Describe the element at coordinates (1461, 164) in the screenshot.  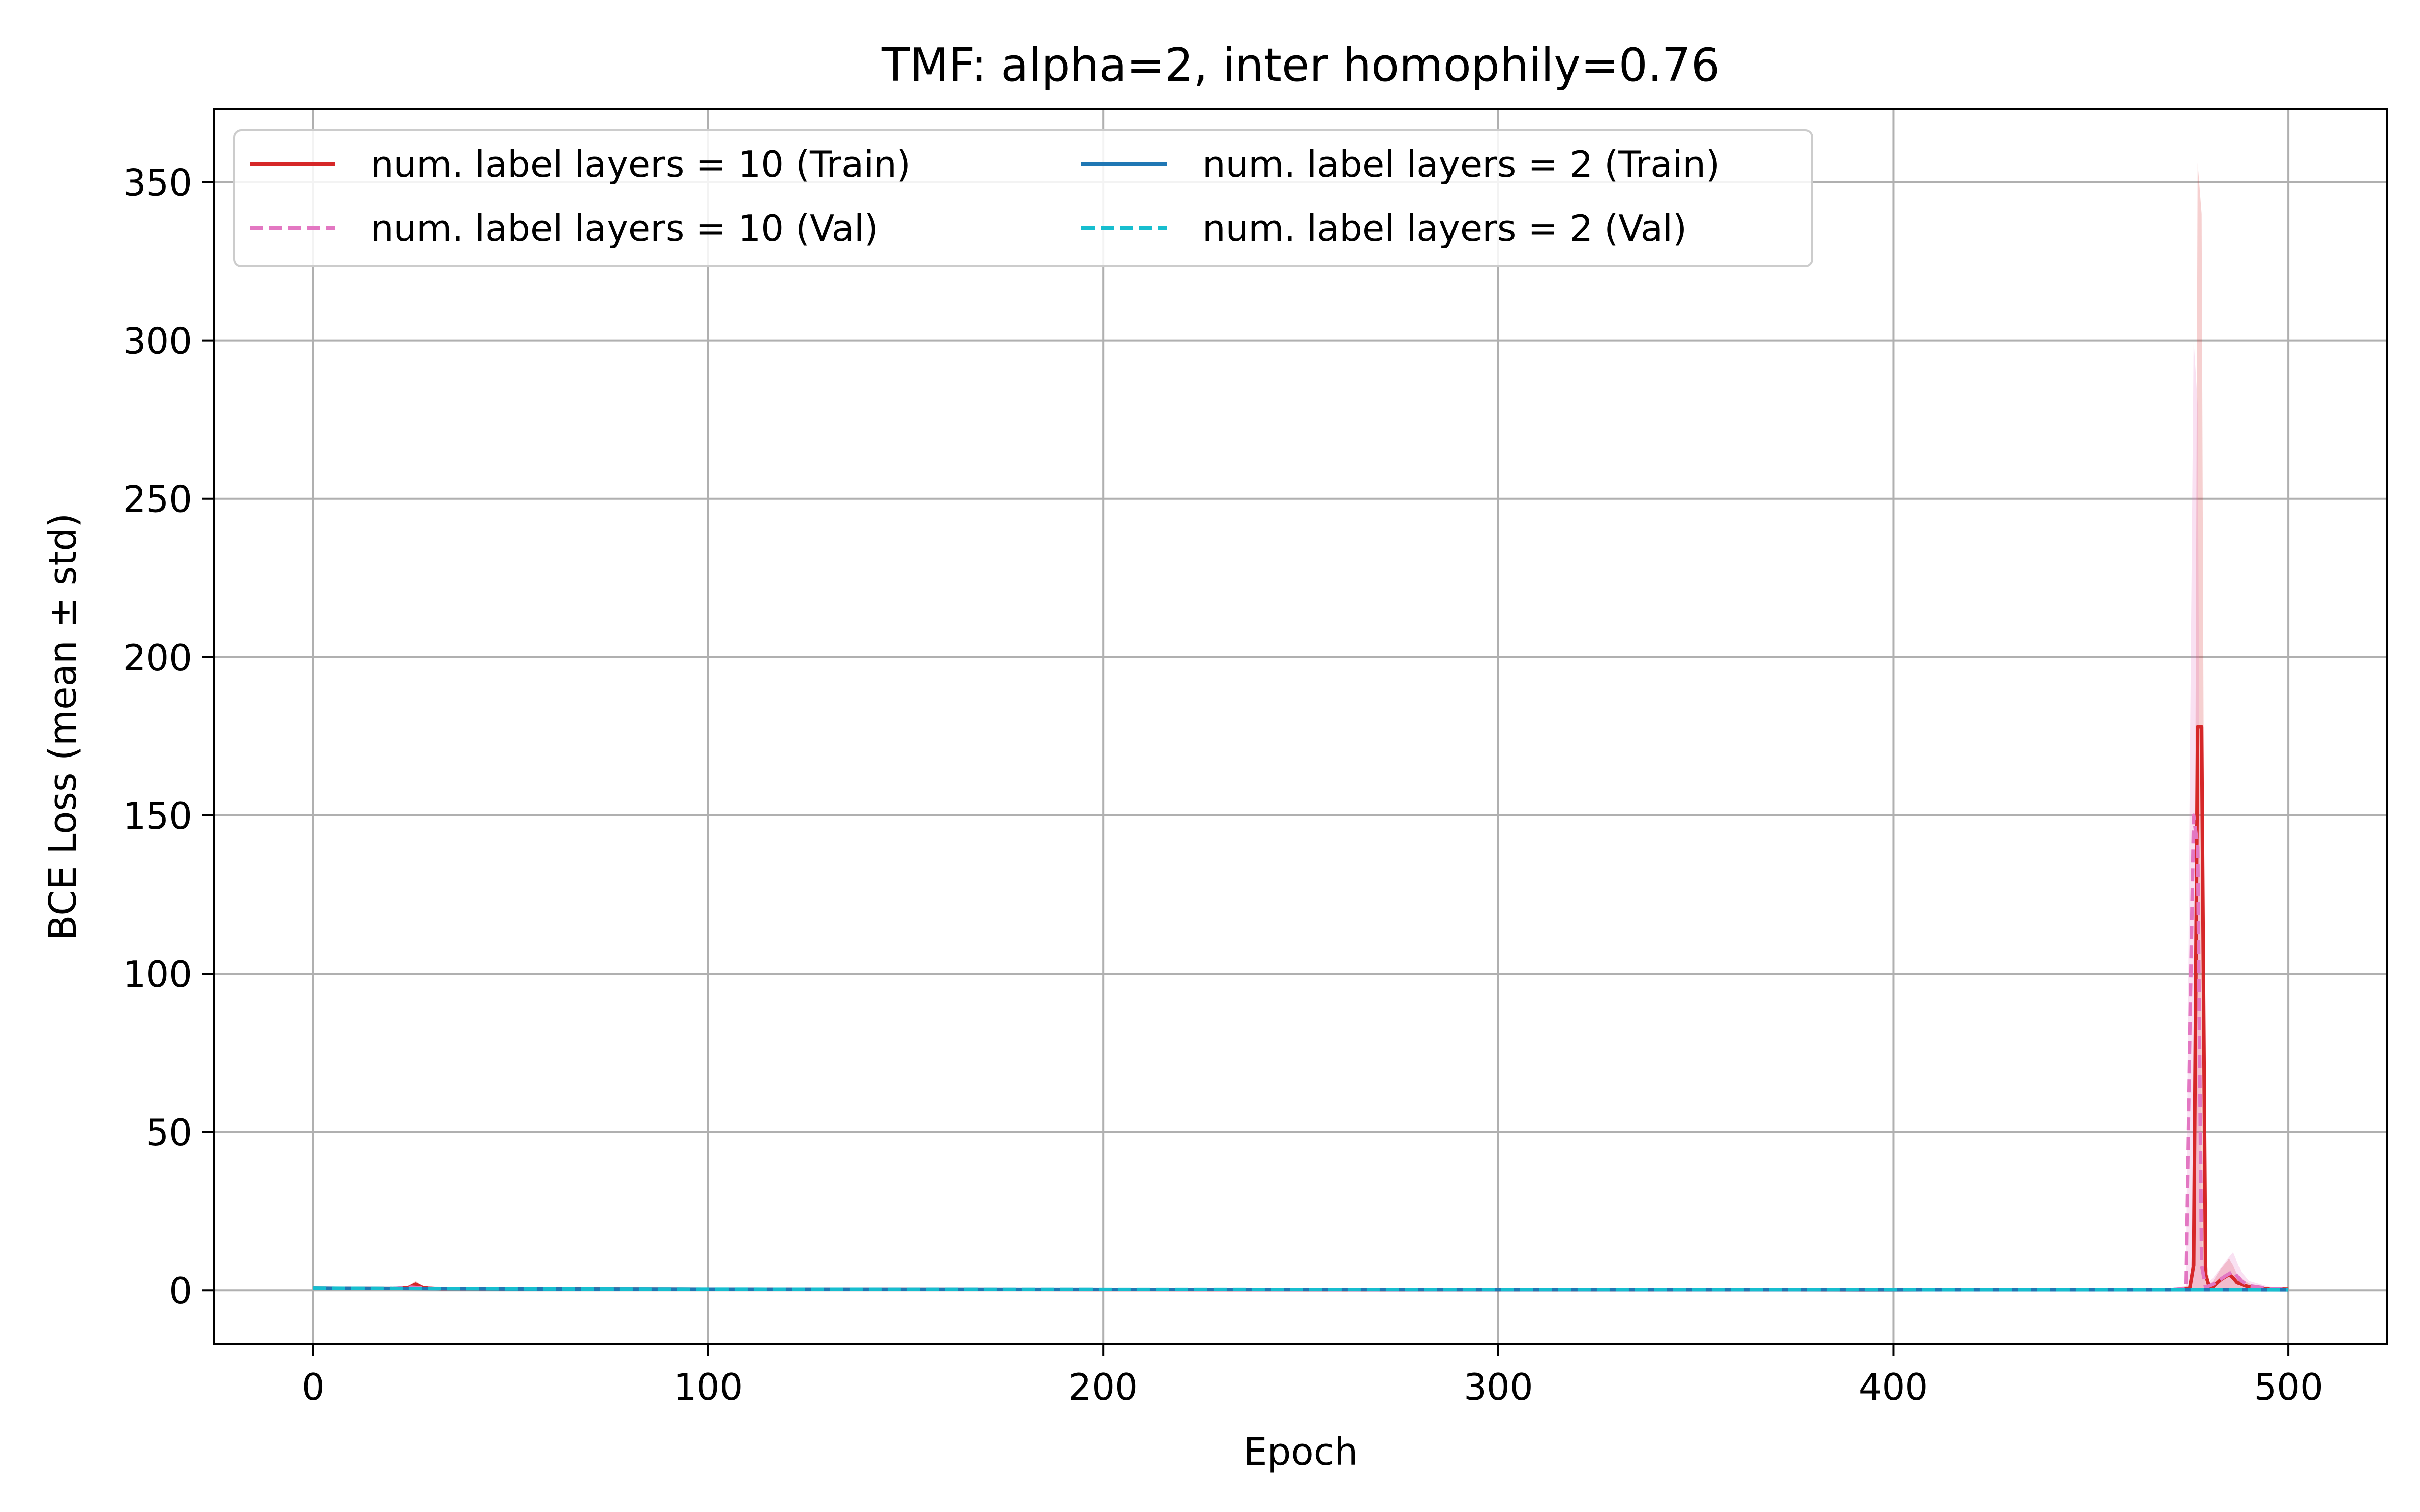
I see `legend-label: num. label layers = 2 (Train)` at that location.